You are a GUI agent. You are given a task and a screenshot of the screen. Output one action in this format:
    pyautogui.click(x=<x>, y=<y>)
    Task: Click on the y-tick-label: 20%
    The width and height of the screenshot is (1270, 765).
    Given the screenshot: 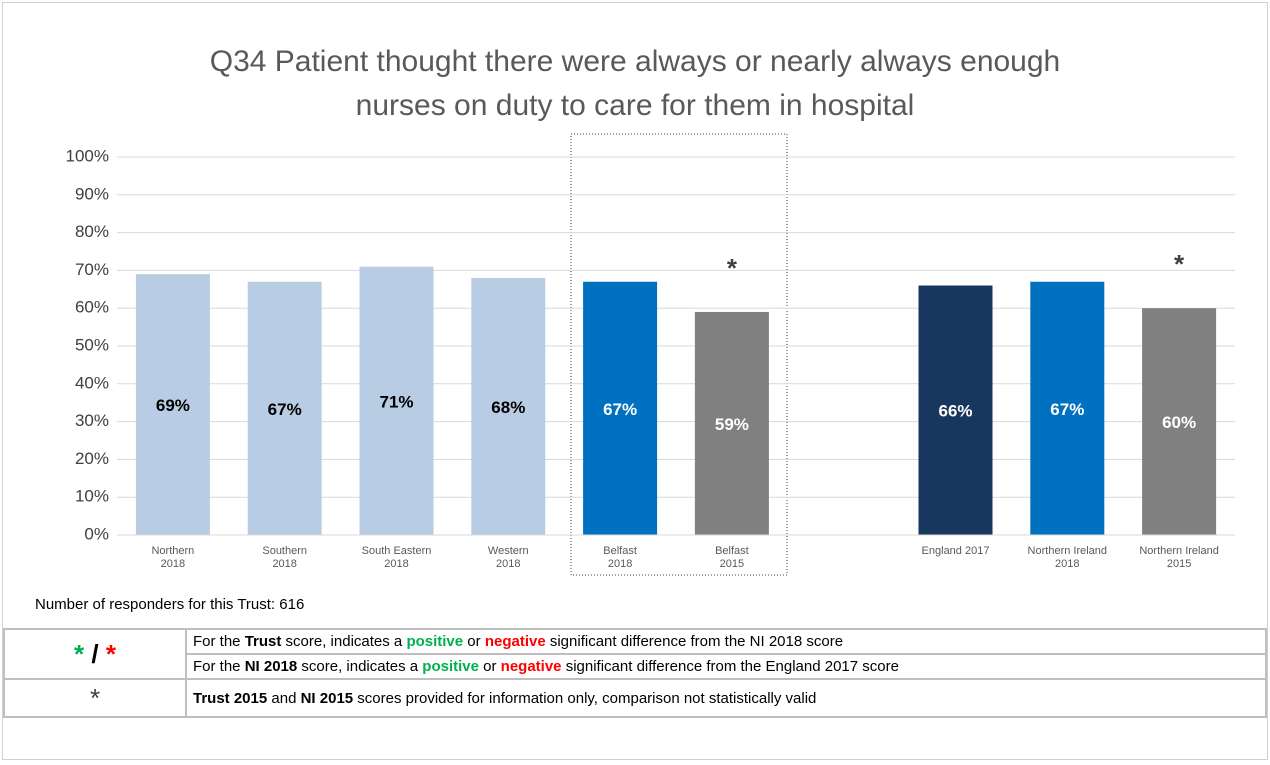 What is the action you would take?
    pyautogui.click(x=92, y=458)
    